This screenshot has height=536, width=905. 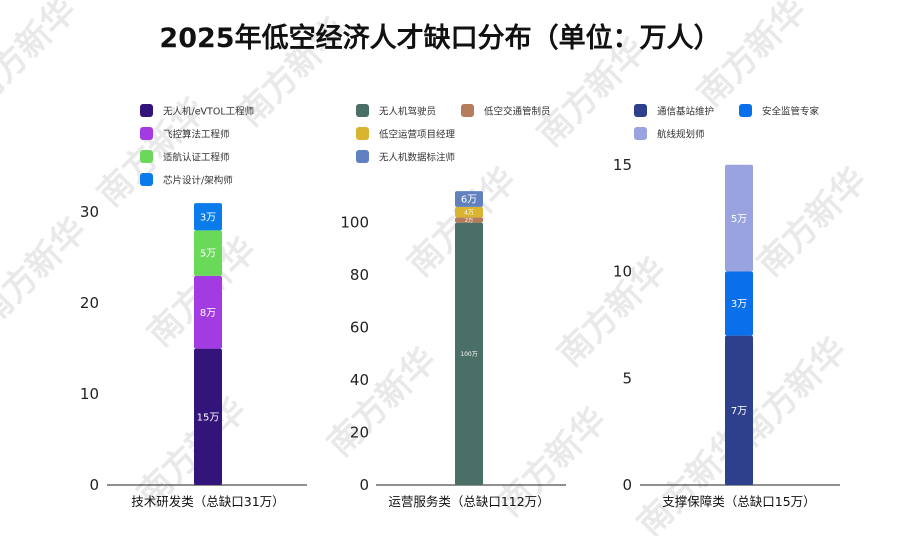 I want to click on legend-entry: 无人机数据标注师, so click(x=417, y=158).